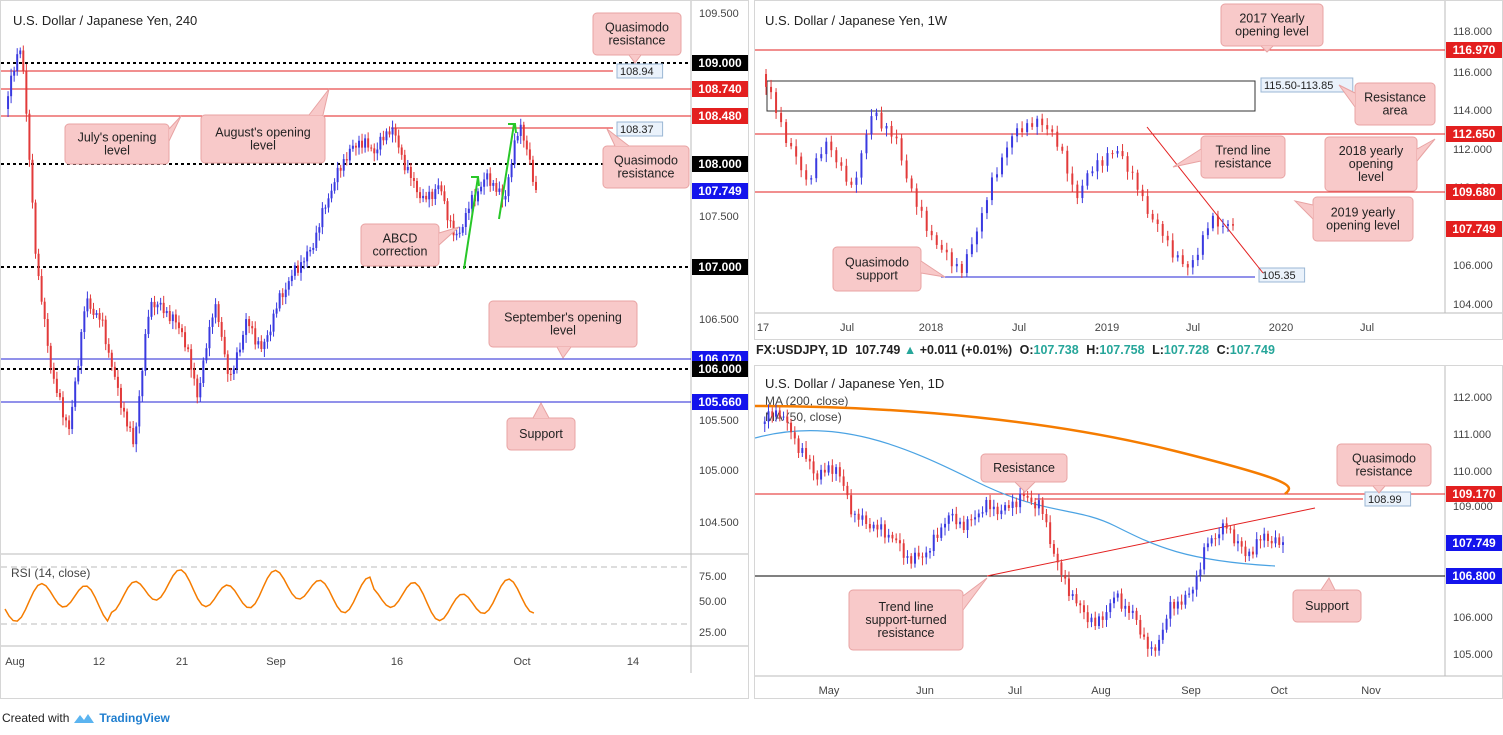 Image resolution: width=1503 pixels, height=735 pixels. What do you see at coordinates (1474, 134) in the screenshot?
I see `level-price-tag: 112.650` at bounding box center [1474, 134].